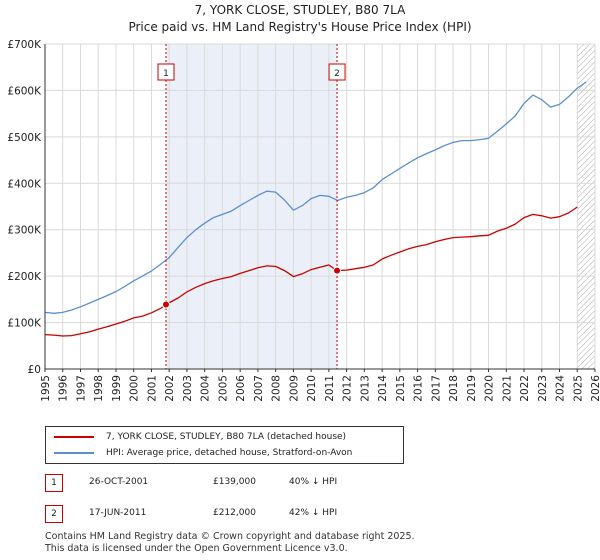 The image size is (600, 560). Describe the element at coordinates (436, 388) in the screenshot. I see `x-tick-label-2017: 2017` at that location.